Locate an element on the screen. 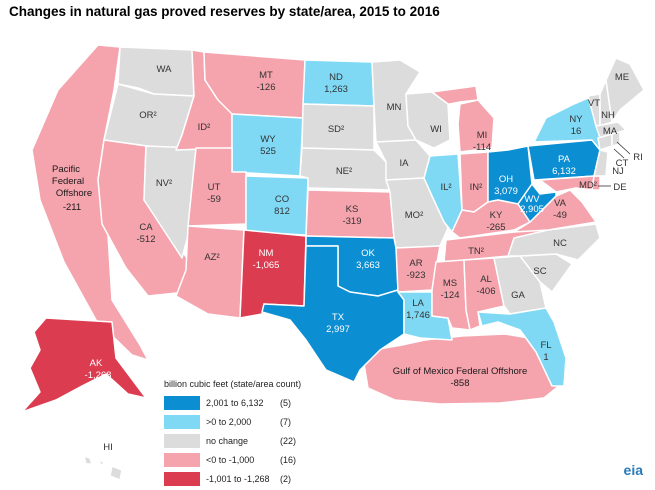 The width and height of the screenshot is (655, 490). label-vt: VT is located at coordinates (594, 103).